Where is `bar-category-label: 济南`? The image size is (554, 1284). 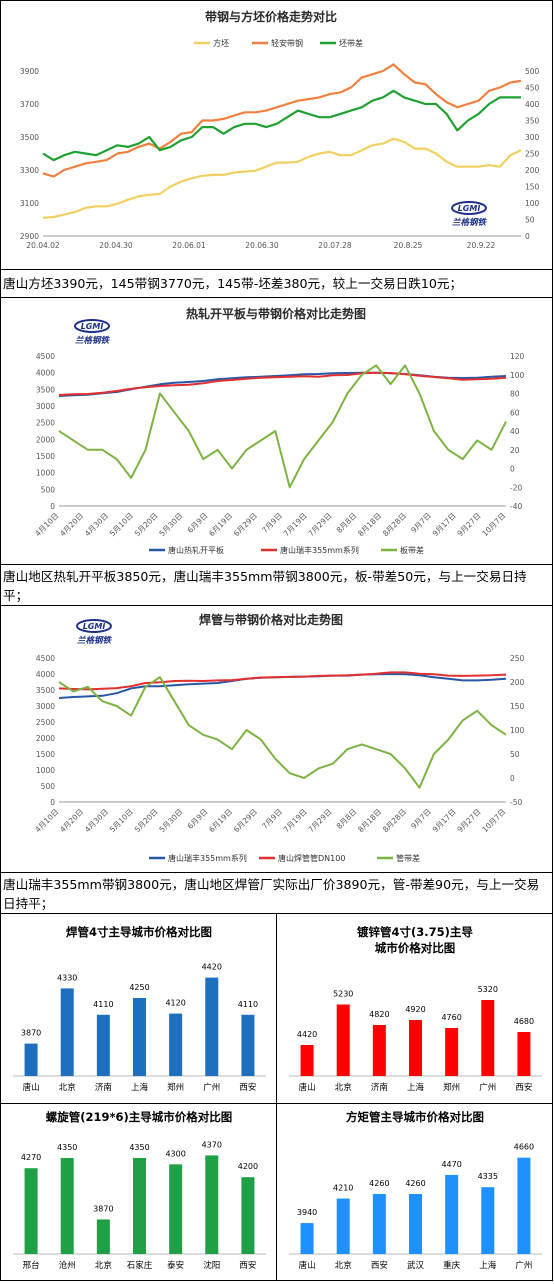
bar-category-label: 济南 is located at coordinates (379, 1087).